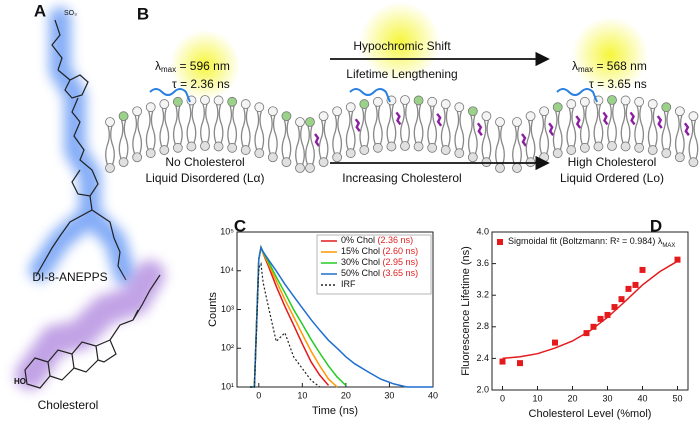 The height and width of the screenshot is (426, 700). What do you see at coordinates (677, 398) in the screenshot?
I see `x-tick-label: 50` at bounding box center [677, 398].